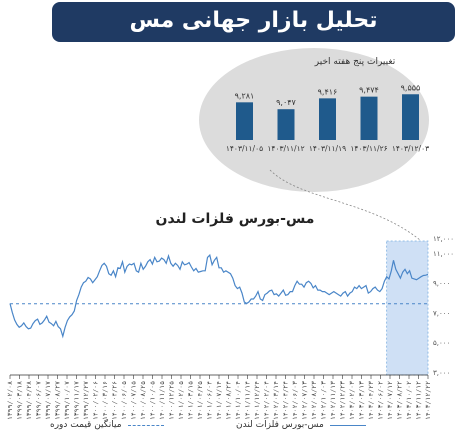 This screenshot has height=435, width=471. What do you see at coordinates (58, 400) in the screenshot?
I see `x-tick-label: ۱۳۹۹/۰۸/۲۷` at bounding box center [58, 400].